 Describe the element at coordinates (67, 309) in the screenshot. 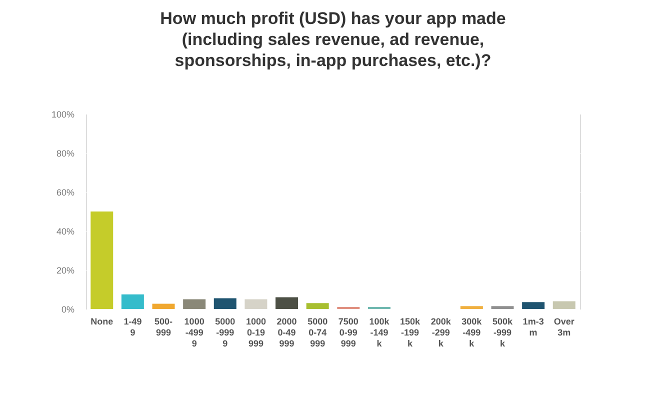

I see `y-tick-label: 0%` at that location.